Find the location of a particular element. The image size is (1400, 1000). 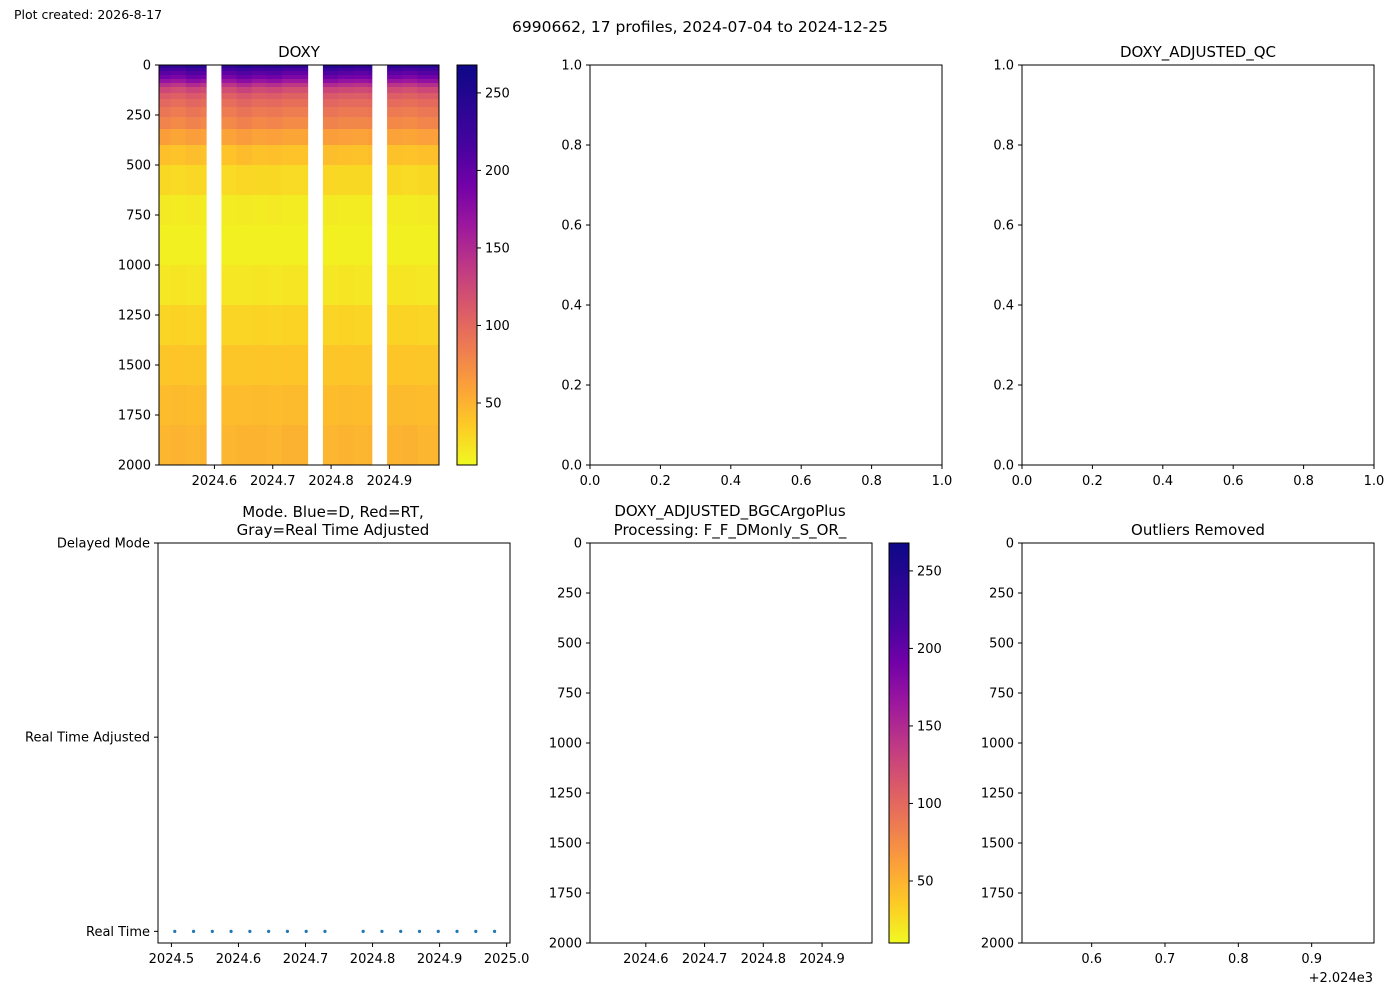

x-tick-label: 0.4 is located at coordinates (1162, 481).